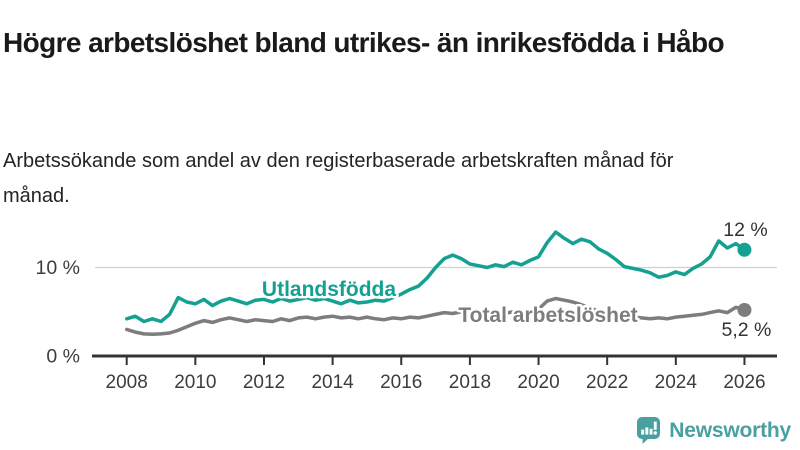  What do you see at coordinates (264, 382) in the screenshot?
I see `x-axis-label-2012: 2012` at bounding box center [264, 382].